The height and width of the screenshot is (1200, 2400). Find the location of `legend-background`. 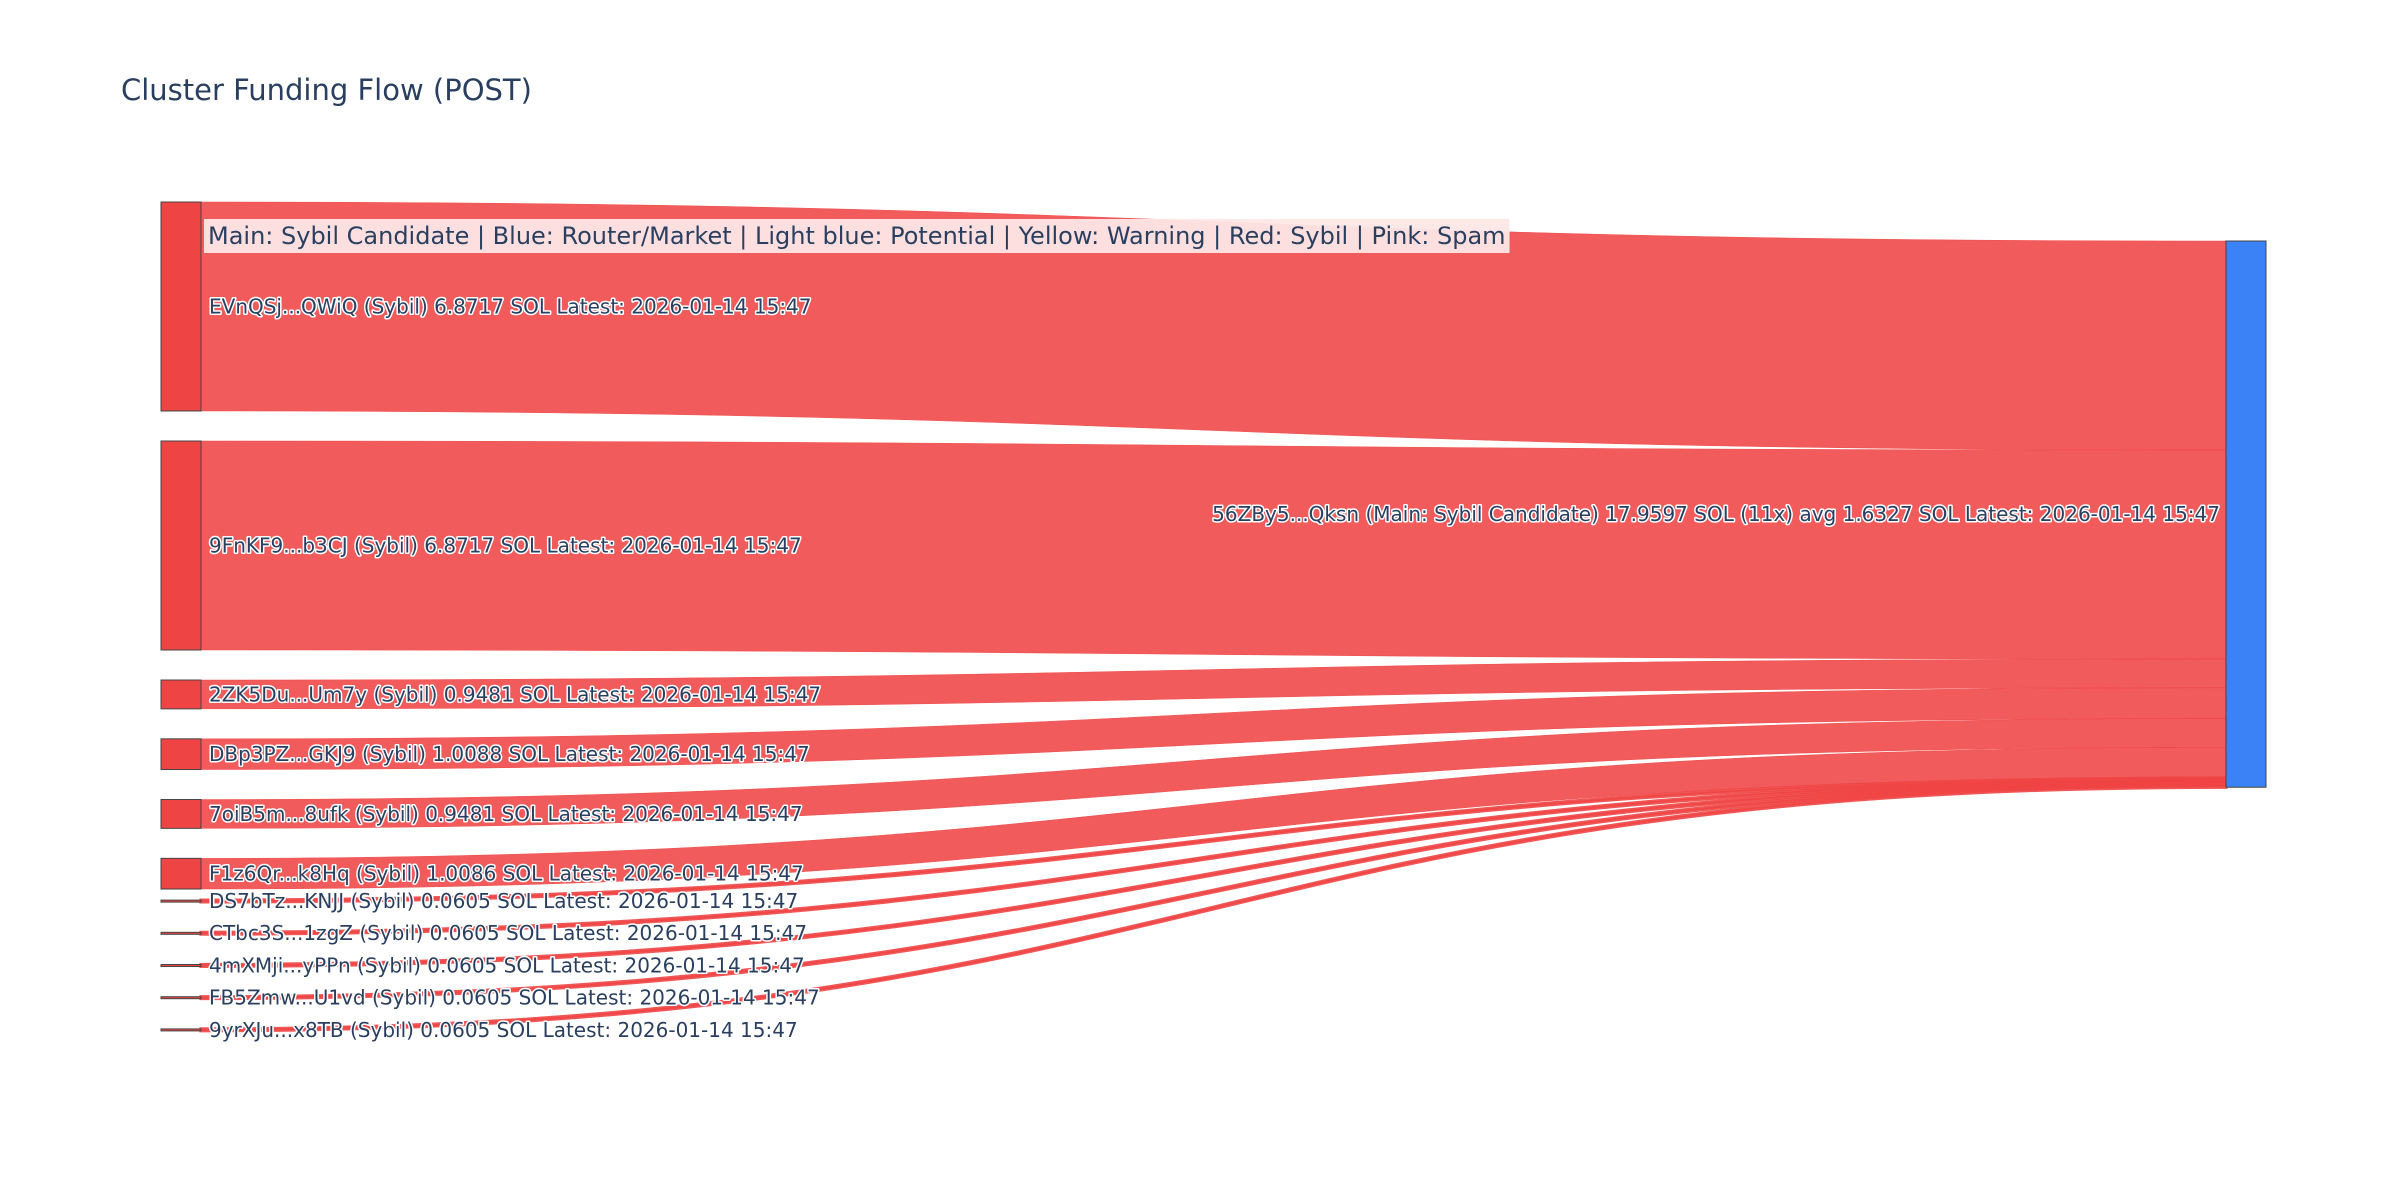

legend-background is located at coordinates (857, 236).